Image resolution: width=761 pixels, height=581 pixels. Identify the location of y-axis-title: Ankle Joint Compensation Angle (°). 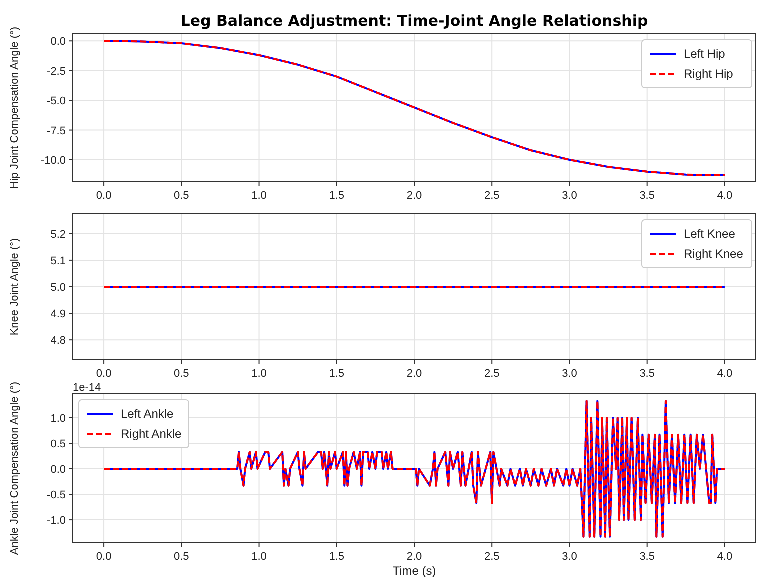
(15, 469).